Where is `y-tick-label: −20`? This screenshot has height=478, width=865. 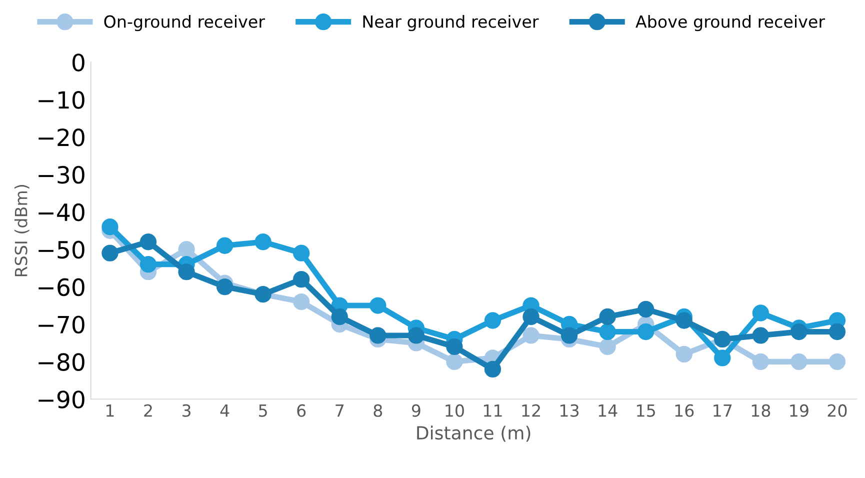
y-tick-label: −20 is located at coordinates (61, 137).